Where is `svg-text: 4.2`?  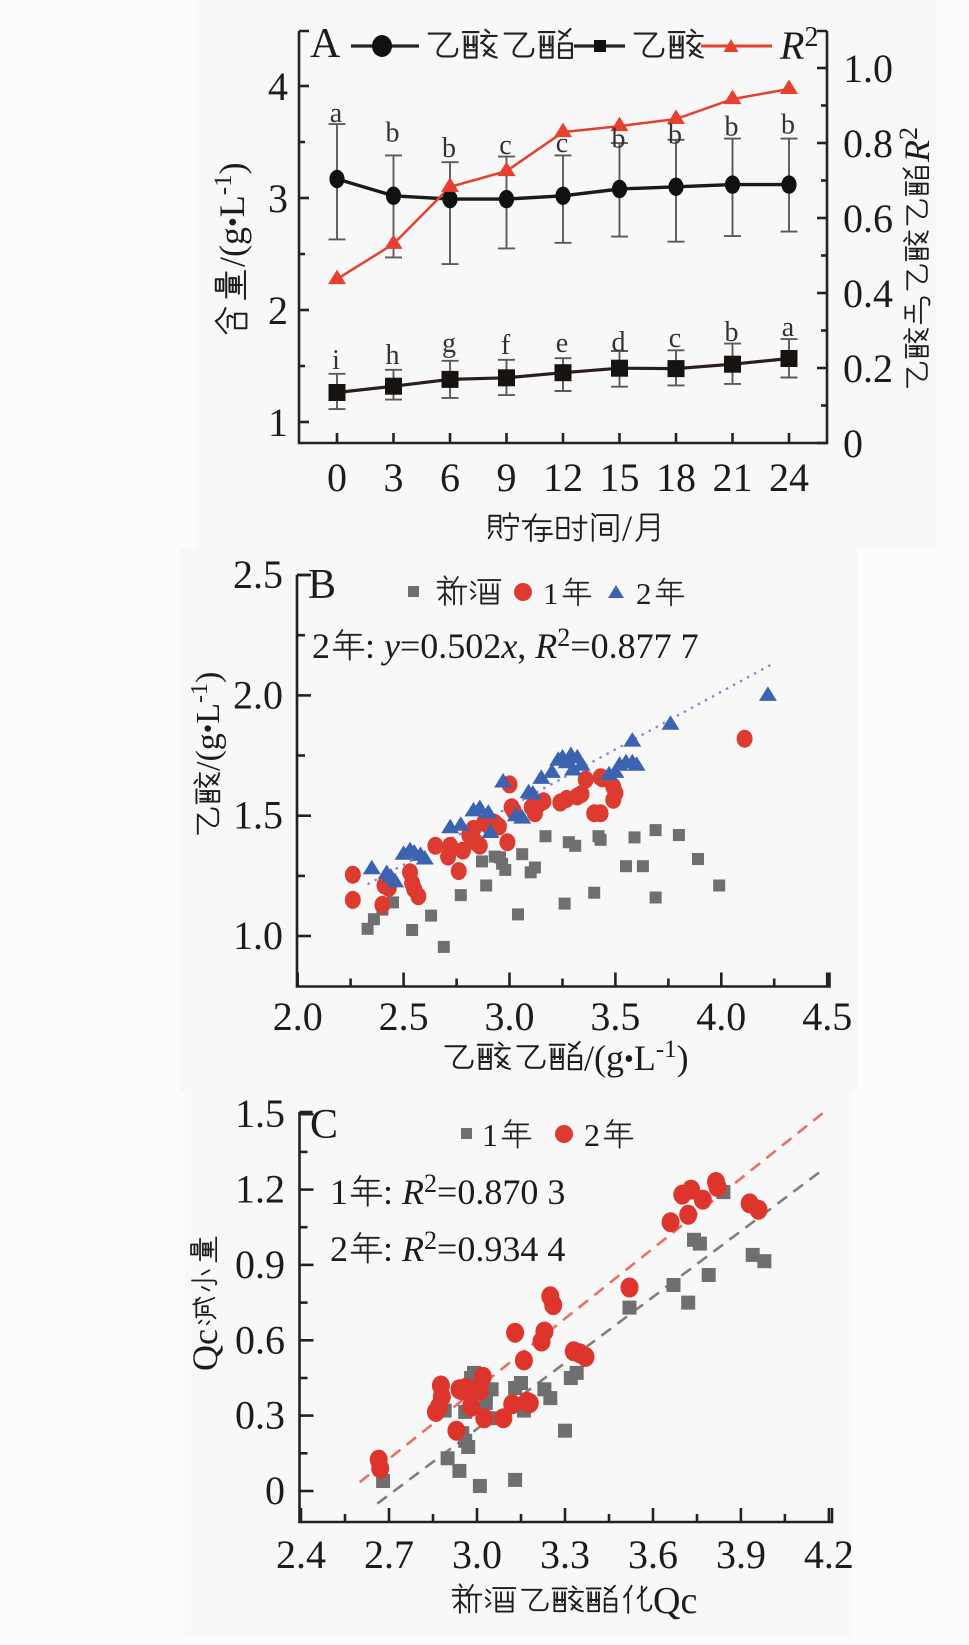
svg-text: 4.2 is located at coordinates (829, 1554).